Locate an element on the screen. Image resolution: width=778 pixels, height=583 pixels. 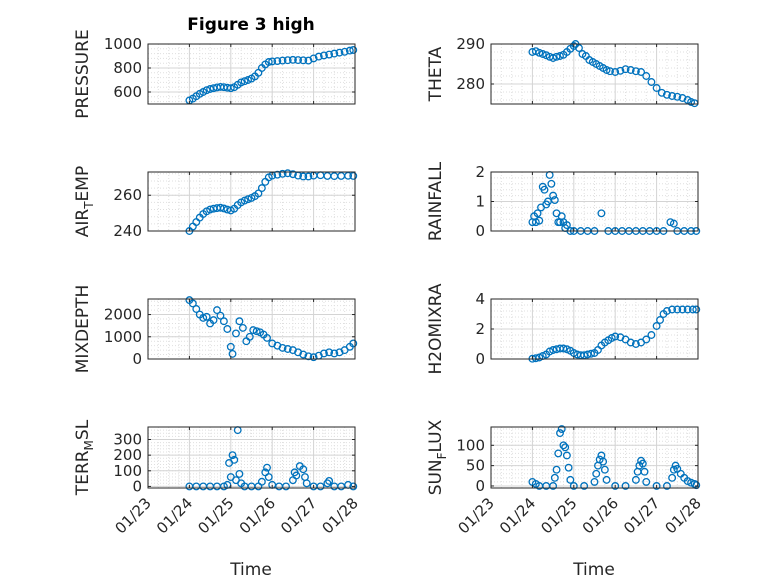
y-tick-label: 2000 is located at coordinates (123, 315).